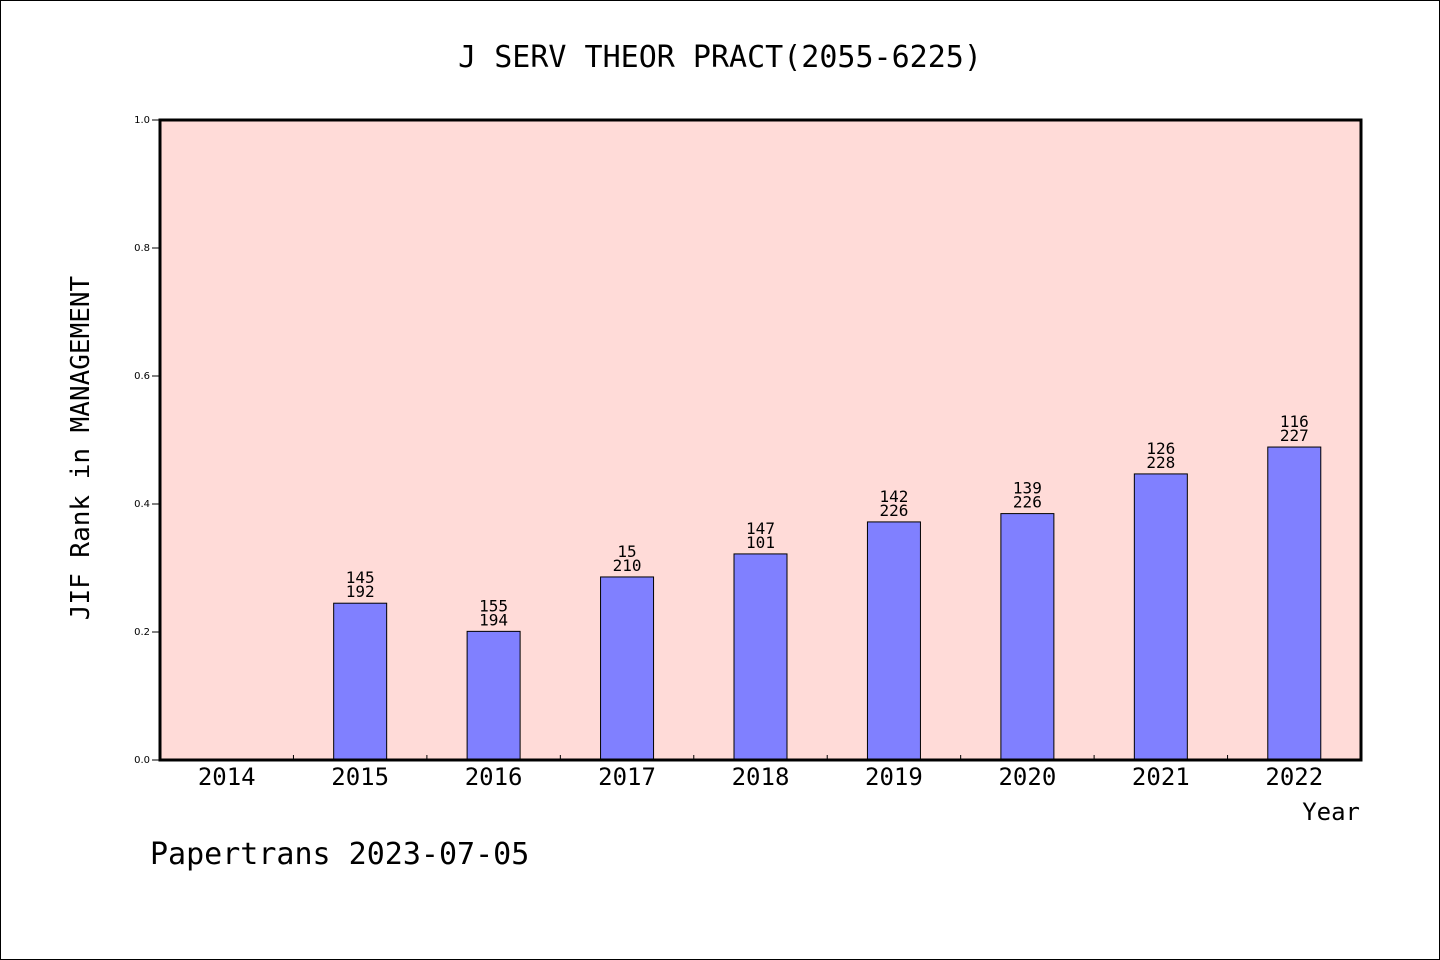  I want to click on bar-2019, so click(893, 641).